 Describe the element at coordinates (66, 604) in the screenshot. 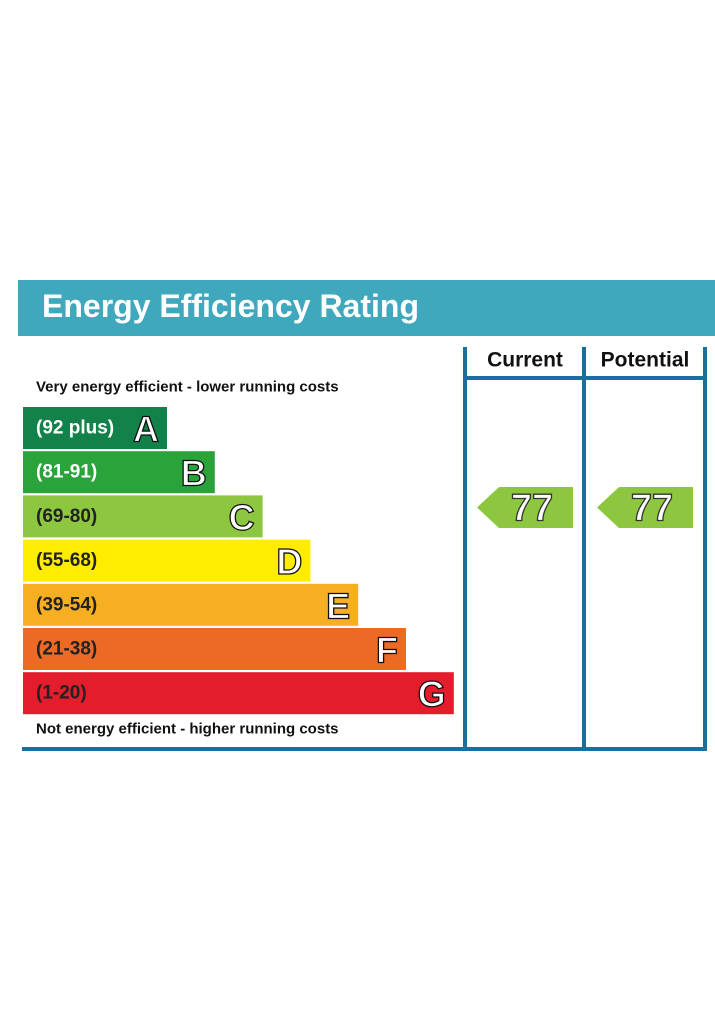

I see `band-range: (39-54)` at that location.